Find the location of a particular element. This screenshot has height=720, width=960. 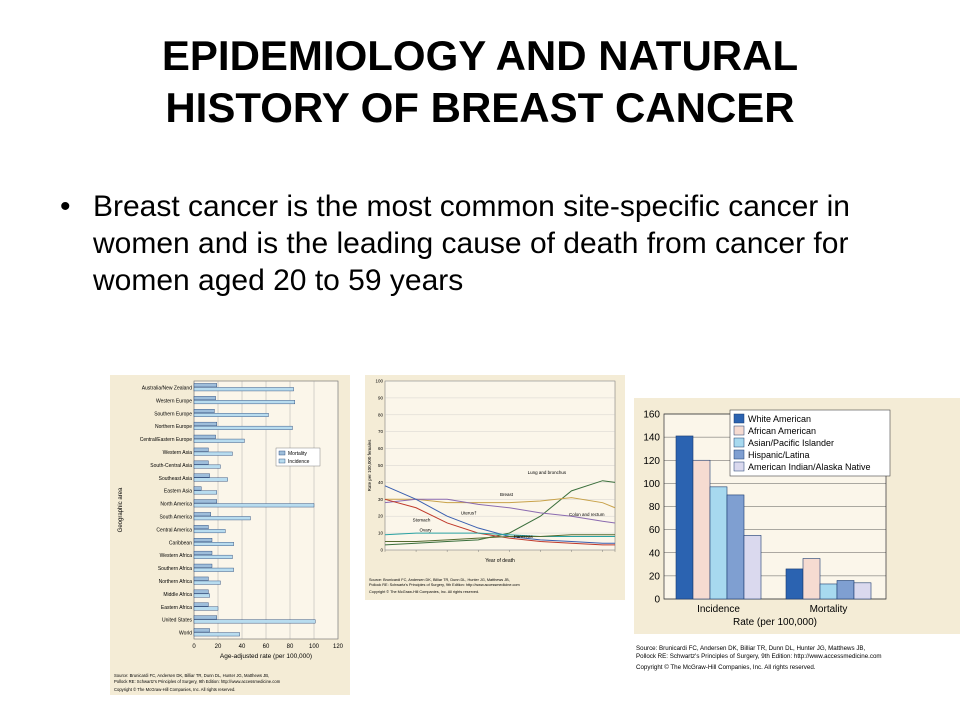

chart2-y-tick: 20 is located at coordinates (381, 516).